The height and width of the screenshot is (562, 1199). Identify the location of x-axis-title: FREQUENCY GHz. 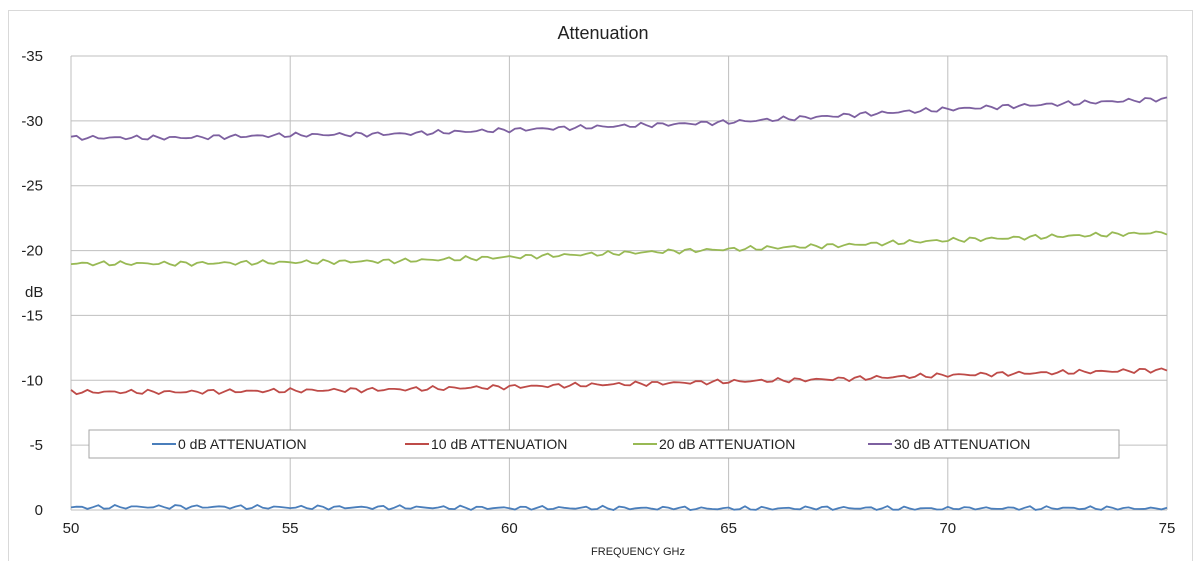
(638, 552).